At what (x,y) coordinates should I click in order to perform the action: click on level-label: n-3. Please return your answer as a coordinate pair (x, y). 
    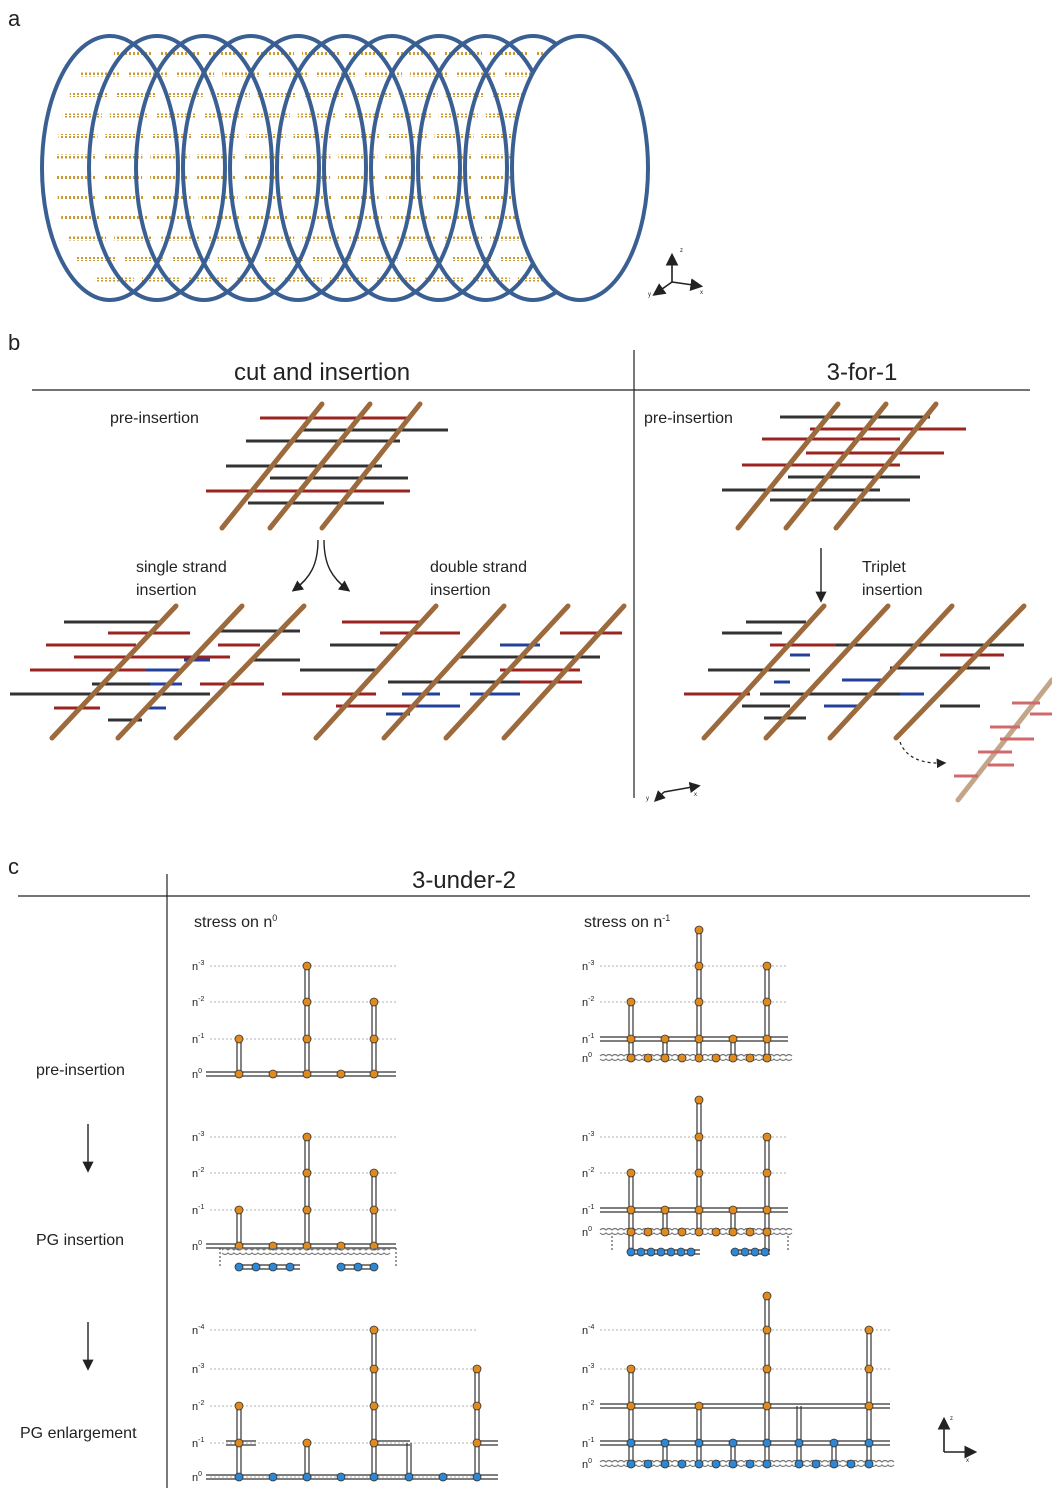
    Looking at the image, I should click on (198, 1369).